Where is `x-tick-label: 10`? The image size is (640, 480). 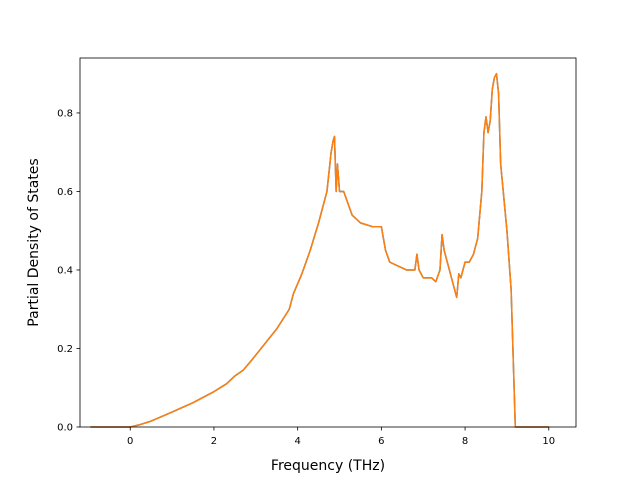
x-tick-label: 10 is located at coordinates (548, 441).